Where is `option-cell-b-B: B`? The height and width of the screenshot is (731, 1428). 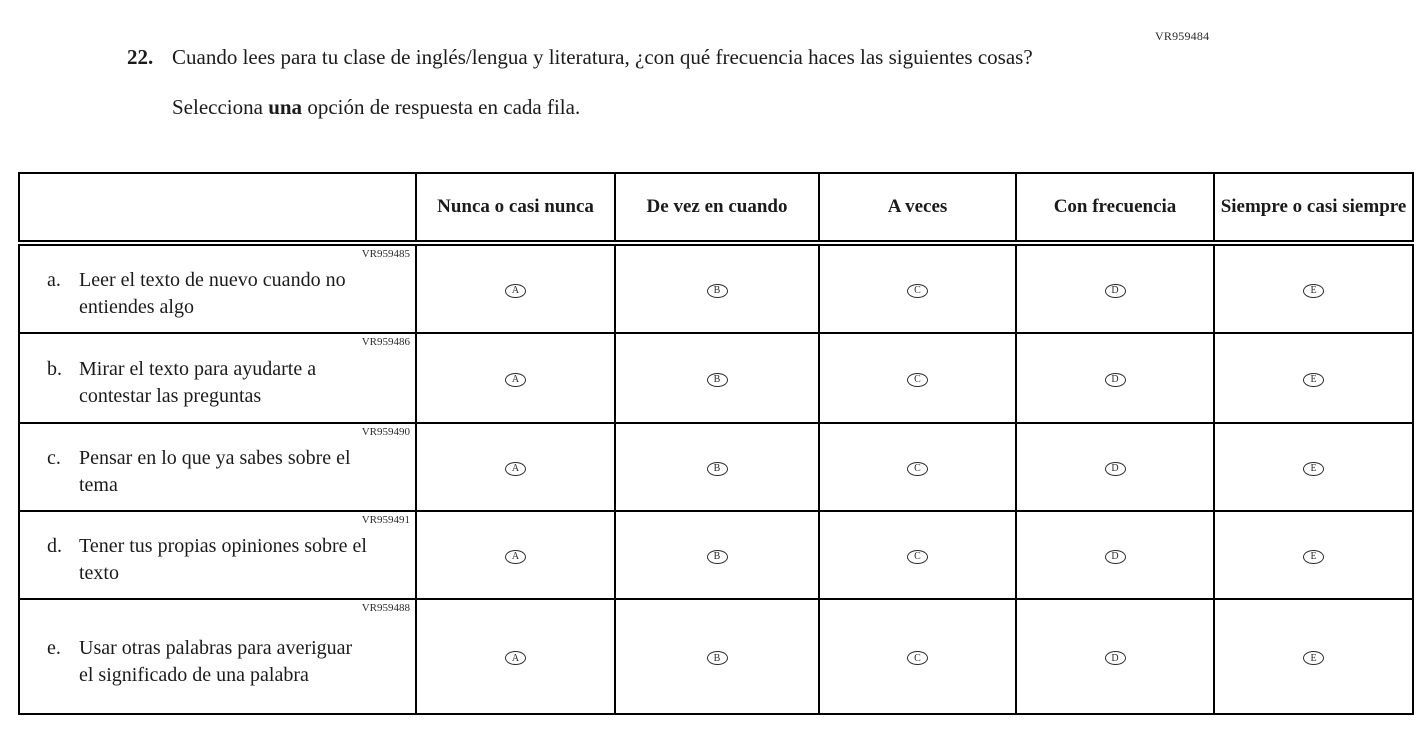 option-cell-b-B: B is located at coordinates (717, 378).